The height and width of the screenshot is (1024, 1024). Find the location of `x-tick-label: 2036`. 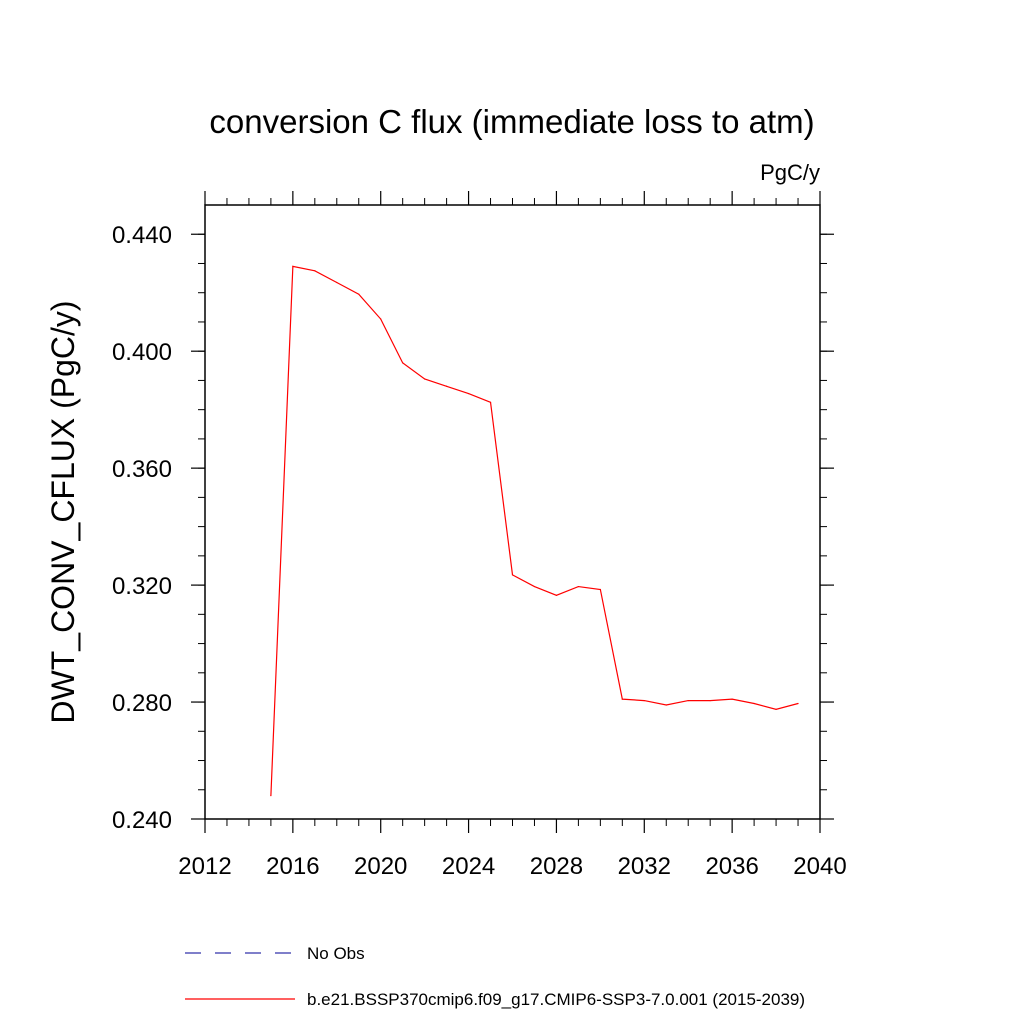

x-tick-label: 2036 is located at coordinates (731, 866).